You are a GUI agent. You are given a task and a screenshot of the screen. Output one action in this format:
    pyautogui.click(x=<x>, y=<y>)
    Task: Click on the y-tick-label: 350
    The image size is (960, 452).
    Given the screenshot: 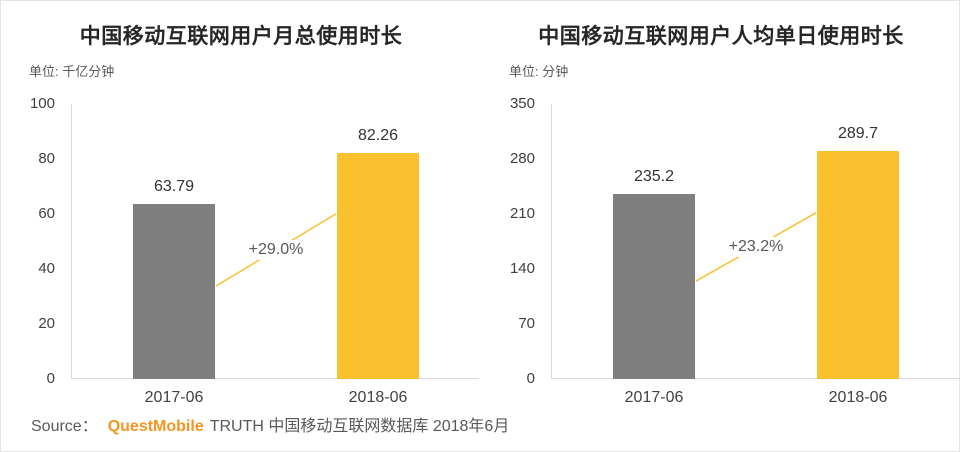 What is the action you would take?
    pyautogui.click(x=522, y=103)
    